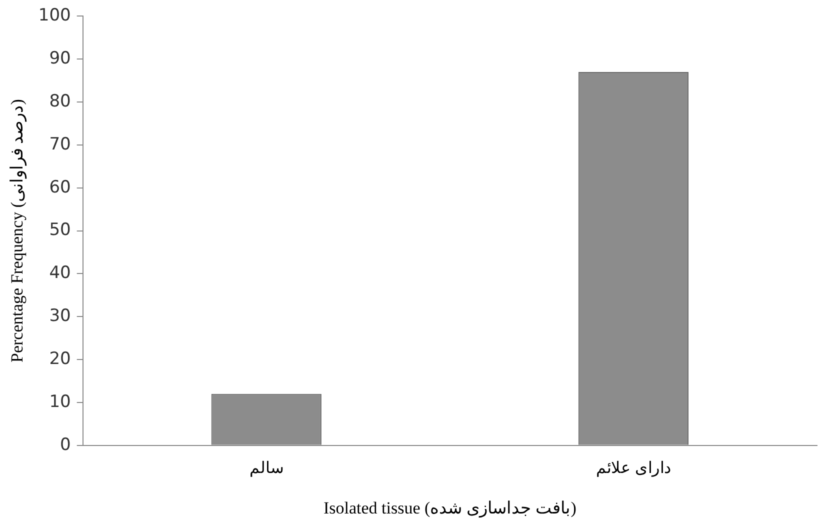 The image size is (837, 527). What do you see at coordinates (449, 508) in the screenshot?
I see `x-axis-title: Isolated tissue (بافت جداسازی شده)` at bounding box center [449, 508].